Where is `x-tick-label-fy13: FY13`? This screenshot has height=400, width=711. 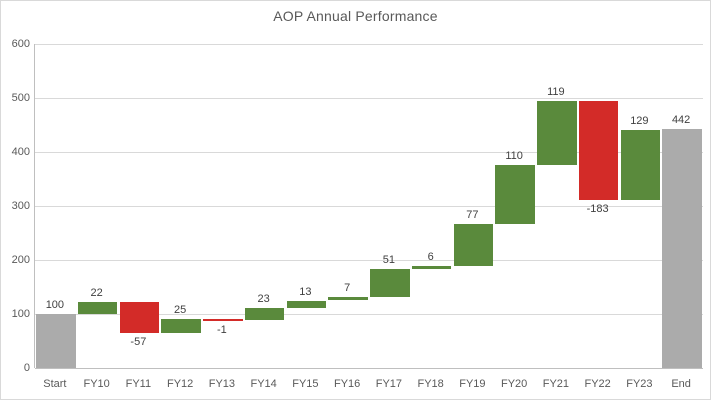 x-tick-label-fy13: FY13 is located at coordinates (222, 384).